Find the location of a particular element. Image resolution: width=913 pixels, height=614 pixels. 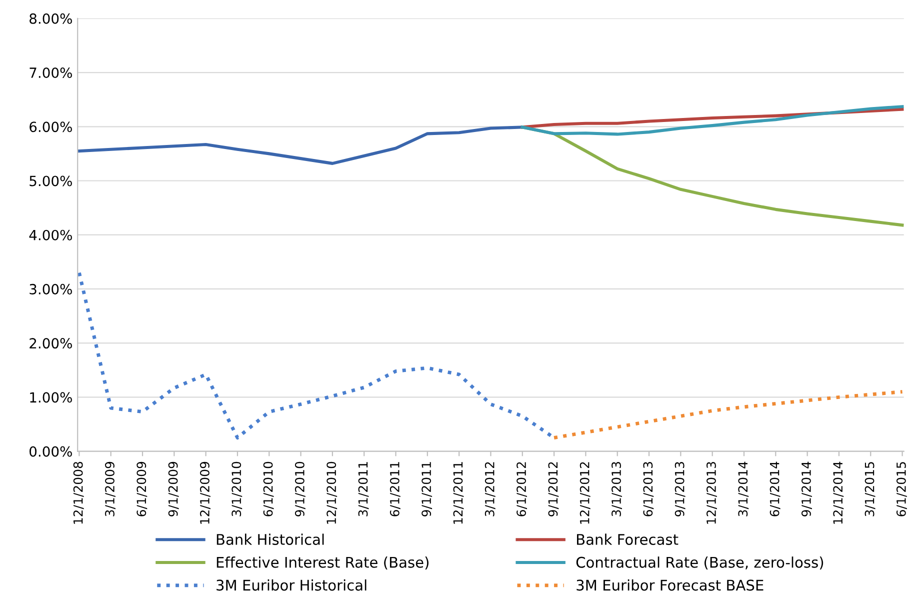

x-tick-label: 3/1/2013 is located at coordinates (617, 489).